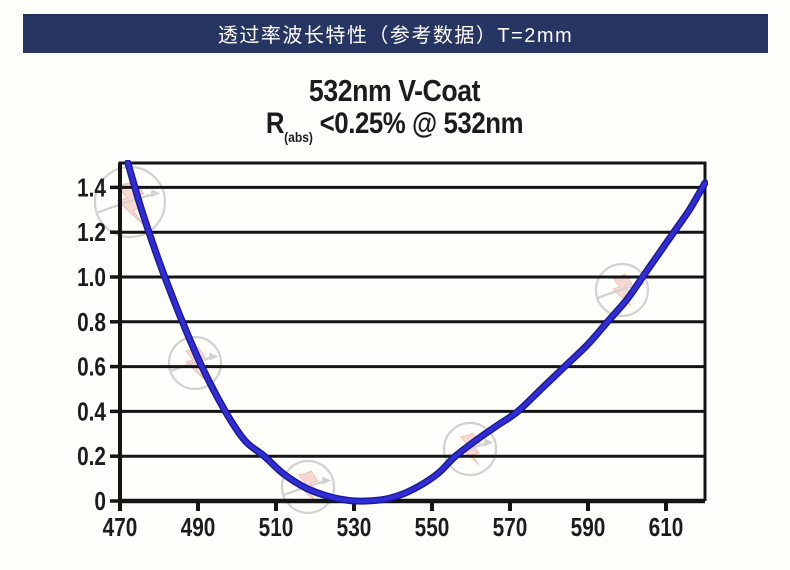 Image resolution: width=790 pixels, height=570 pixels. I want to click on header-bar: 透过率波长特性（参考数据）T=2mm, so click(395, 33).